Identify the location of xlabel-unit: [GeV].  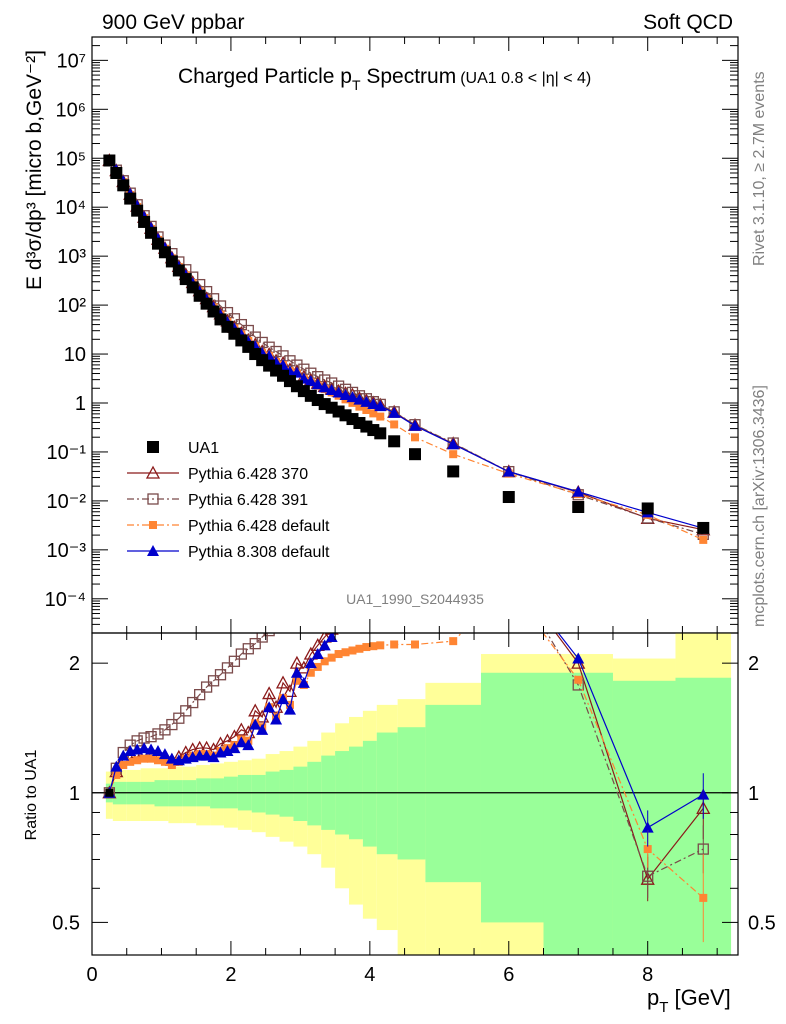
(699, 997).